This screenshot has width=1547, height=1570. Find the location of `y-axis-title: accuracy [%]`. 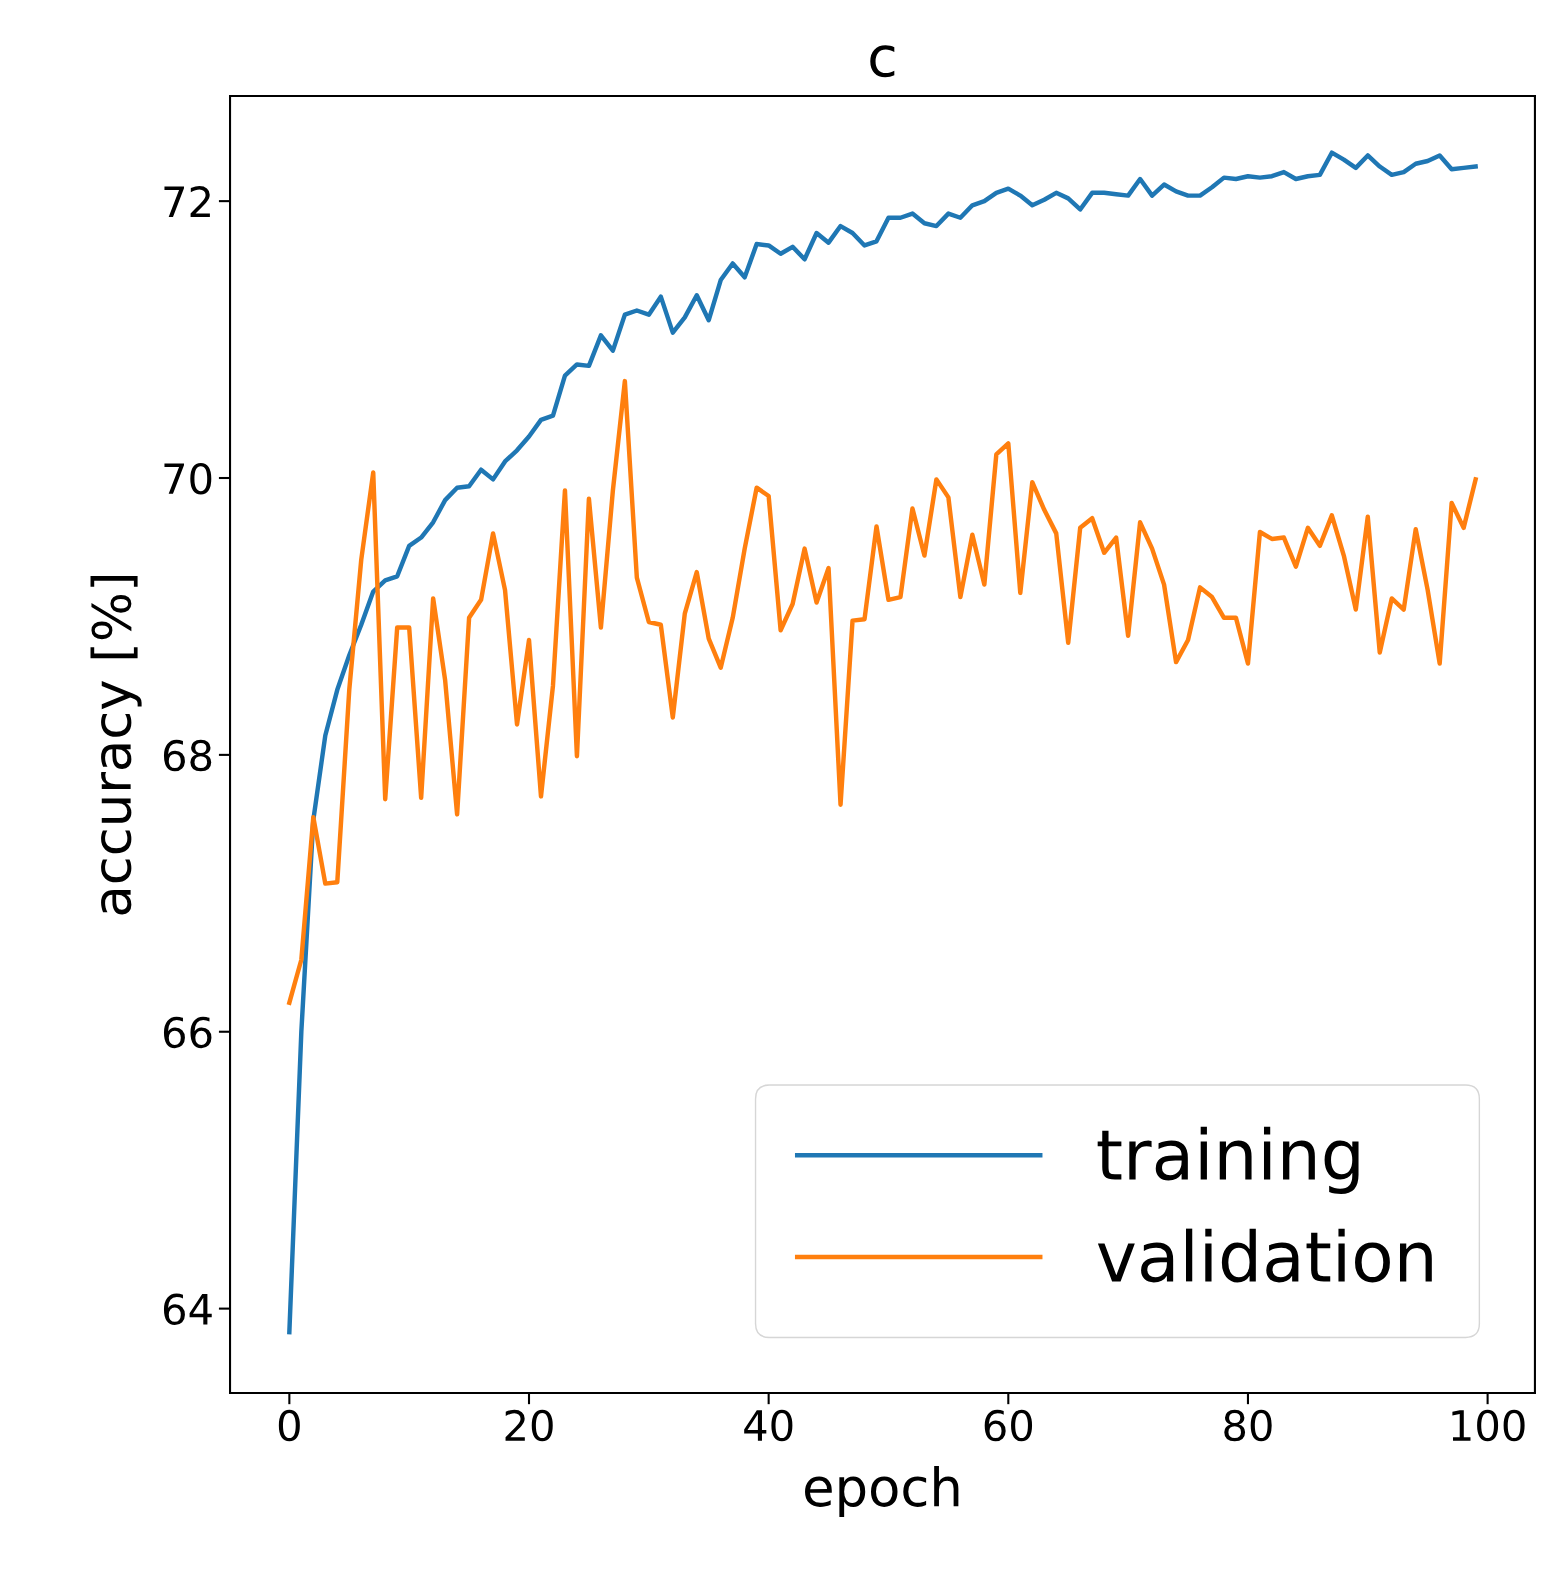

y-axis-title: accuracy [%] is located at coordinates (116, 745).